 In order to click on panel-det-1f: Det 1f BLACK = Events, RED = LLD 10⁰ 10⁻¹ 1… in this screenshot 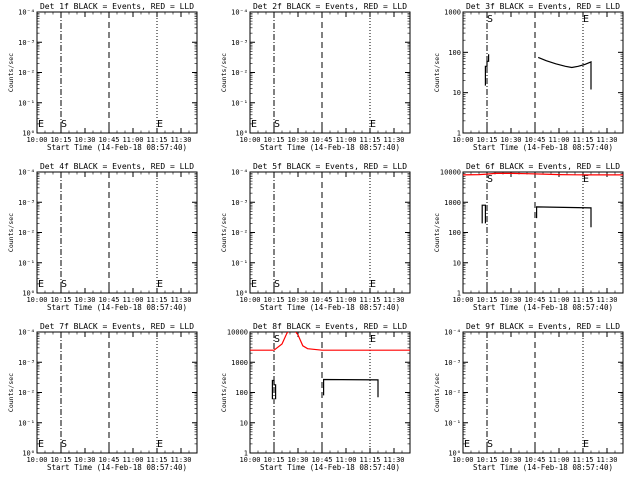, I will do `click(102, 77)`.